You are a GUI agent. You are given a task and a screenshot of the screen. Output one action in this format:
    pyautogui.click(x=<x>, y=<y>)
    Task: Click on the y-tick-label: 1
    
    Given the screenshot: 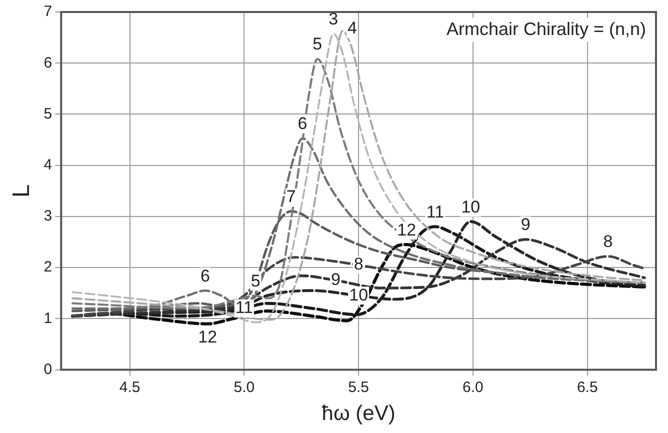 What is the action you would take?
    pyautogui.click(x=48, y=318)
    